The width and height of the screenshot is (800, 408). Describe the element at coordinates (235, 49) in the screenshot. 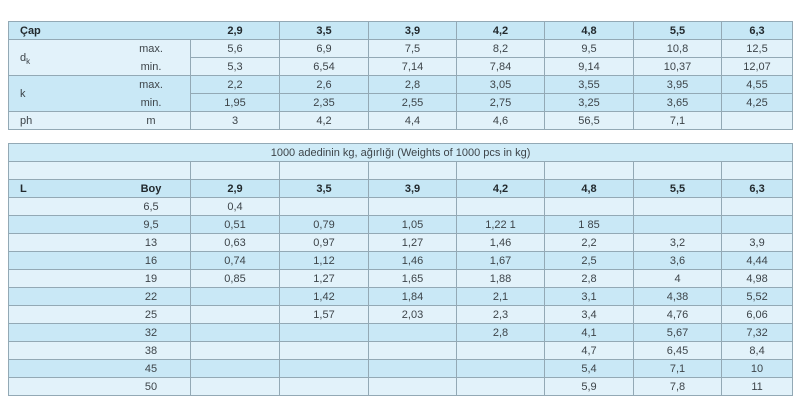

I see `value-cell: 5,6` at that location.